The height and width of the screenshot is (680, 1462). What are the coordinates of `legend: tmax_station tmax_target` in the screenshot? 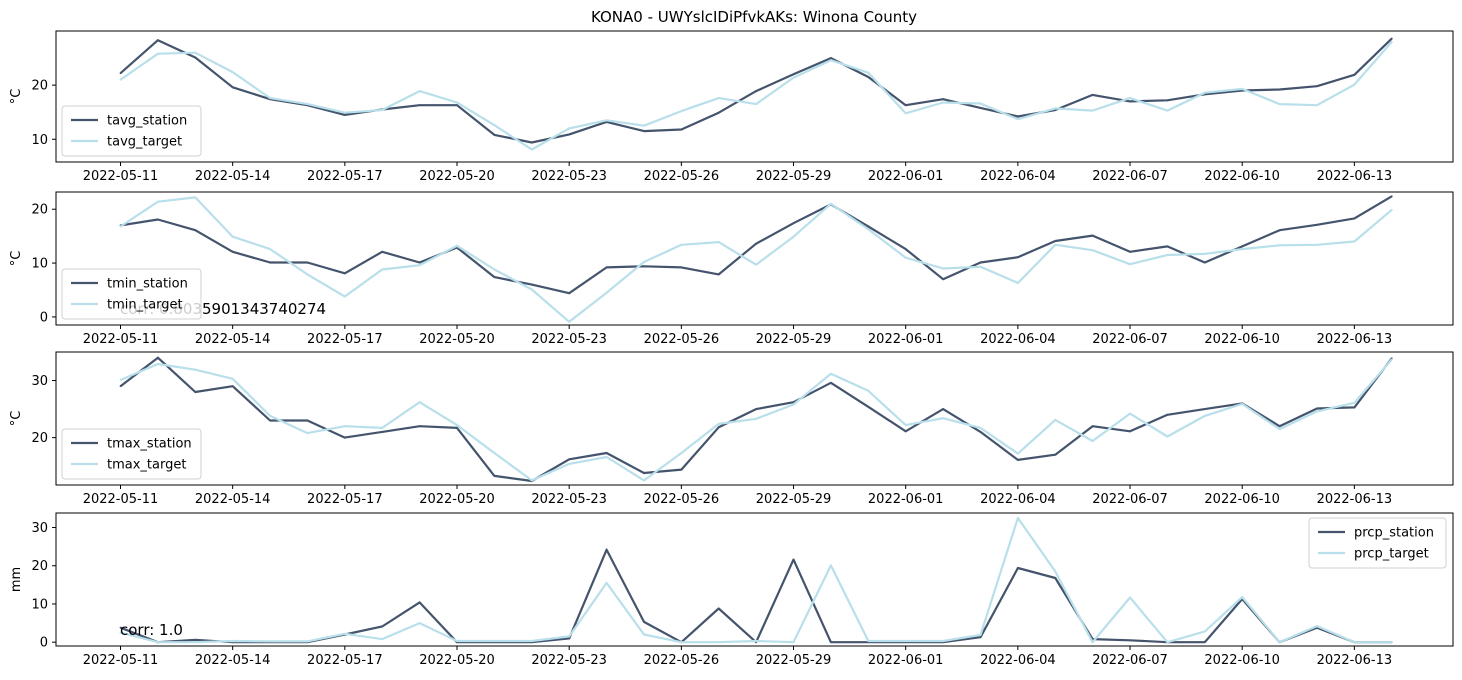 It's located at (131, 454).